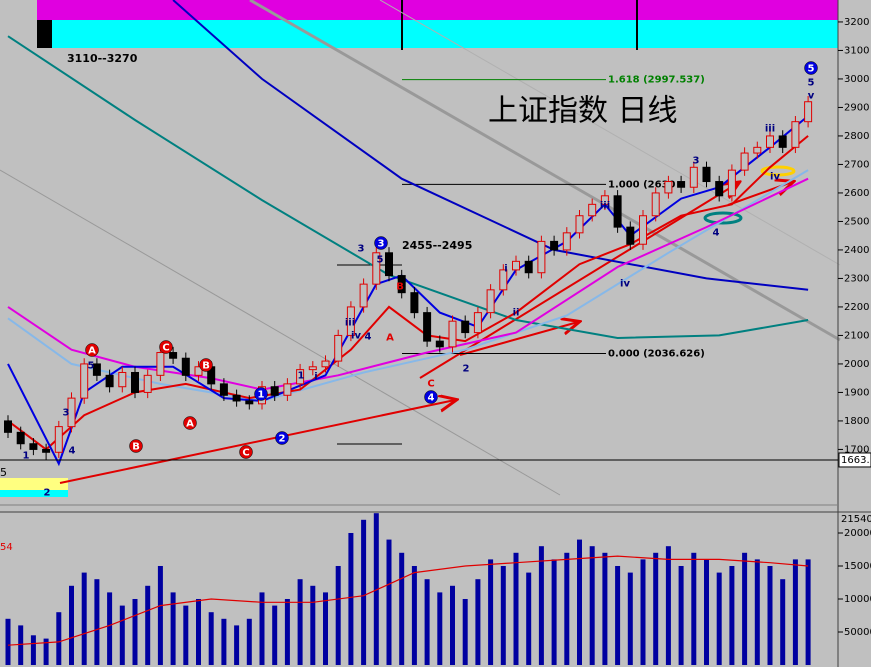 The image size is (871, 667). Describe the element at coordinates (190, 424) in the screenshot. I see `wave-label: A` at that location.